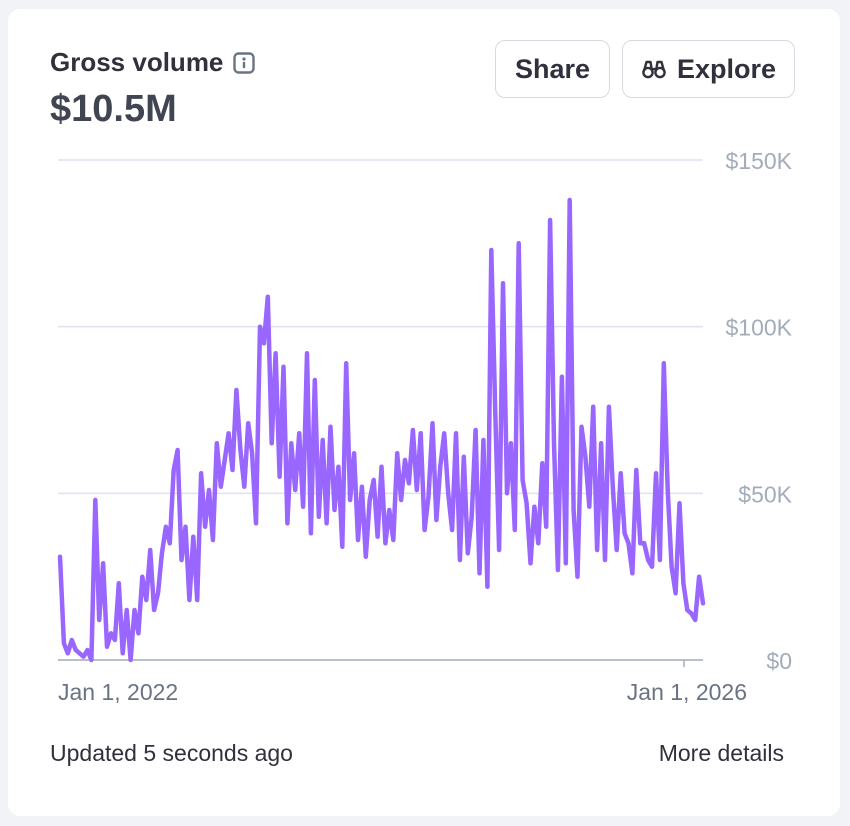 This screenshot has height=826, width=850. I want to click on info-icon, so click(244, 63).